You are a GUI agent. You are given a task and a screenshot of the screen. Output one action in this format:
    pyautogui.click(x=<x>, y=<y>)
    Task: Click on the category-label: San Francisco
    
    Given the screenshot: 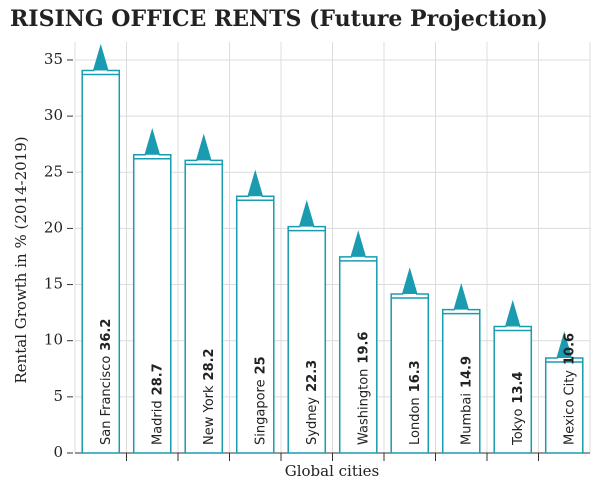 What is the action you would take?
    pyautogui.click(x=105, y=400)
    